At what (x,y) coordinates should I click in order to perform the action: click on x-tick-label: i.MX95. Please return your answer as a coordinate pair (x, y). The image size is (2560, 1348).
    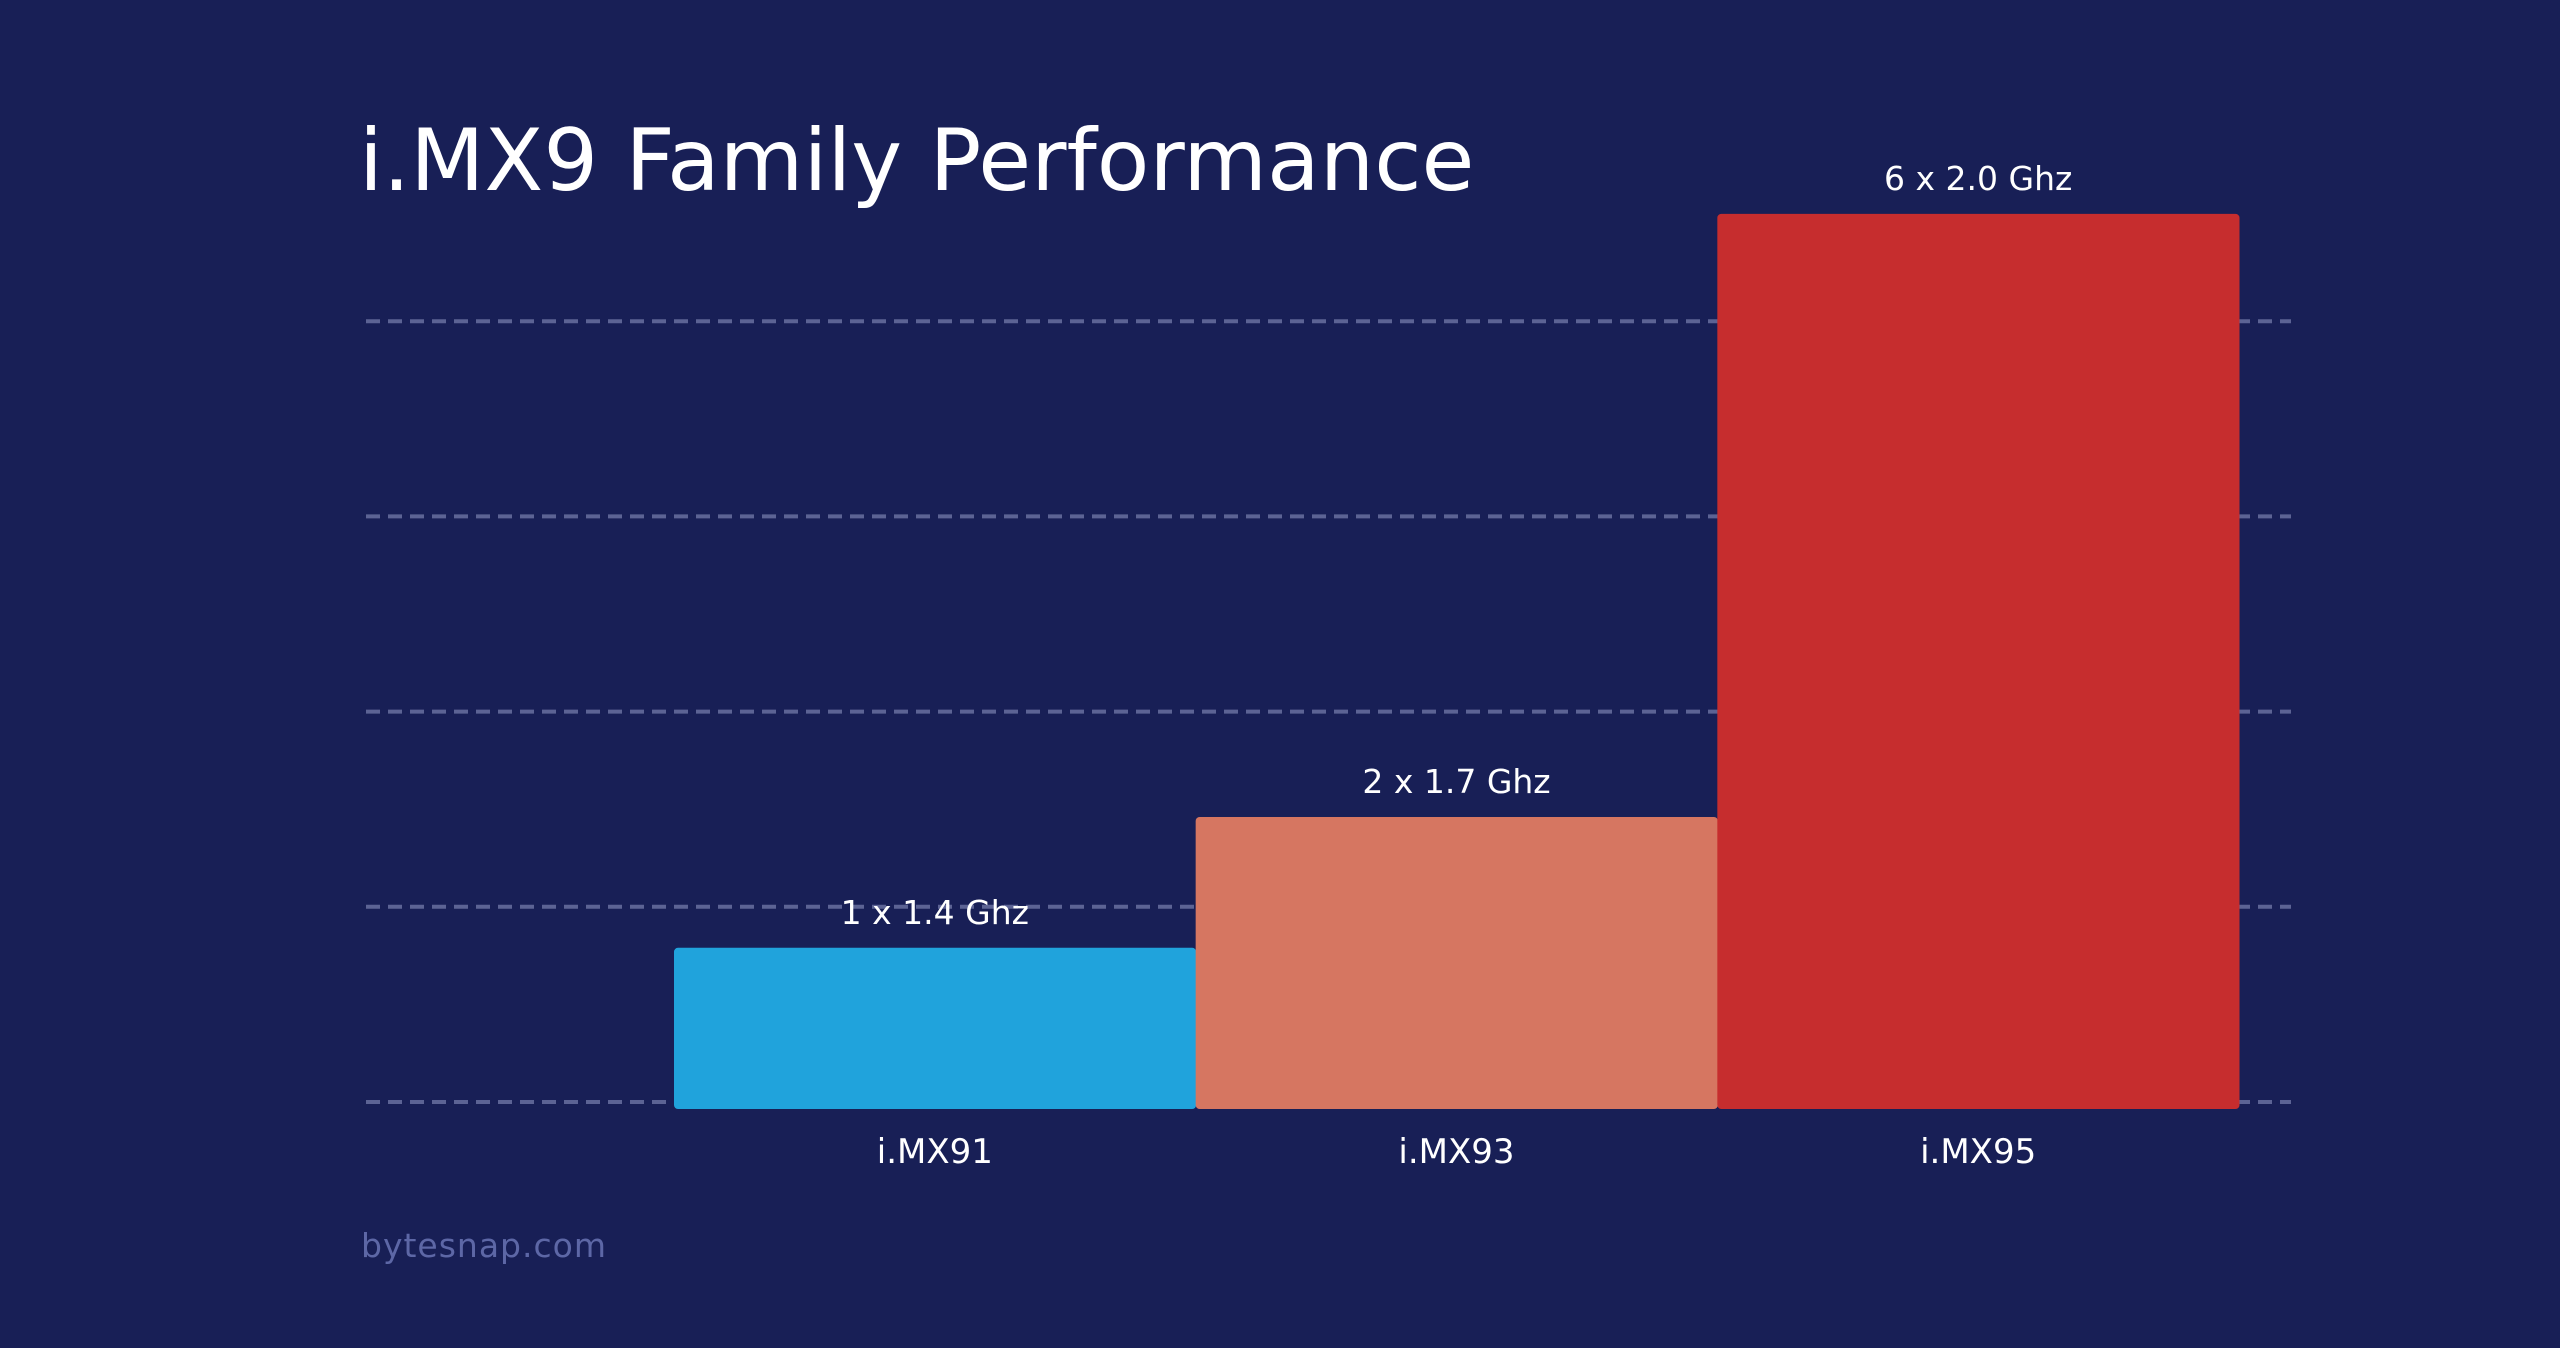
    Looking at the image, I should click on (1978, 1152).